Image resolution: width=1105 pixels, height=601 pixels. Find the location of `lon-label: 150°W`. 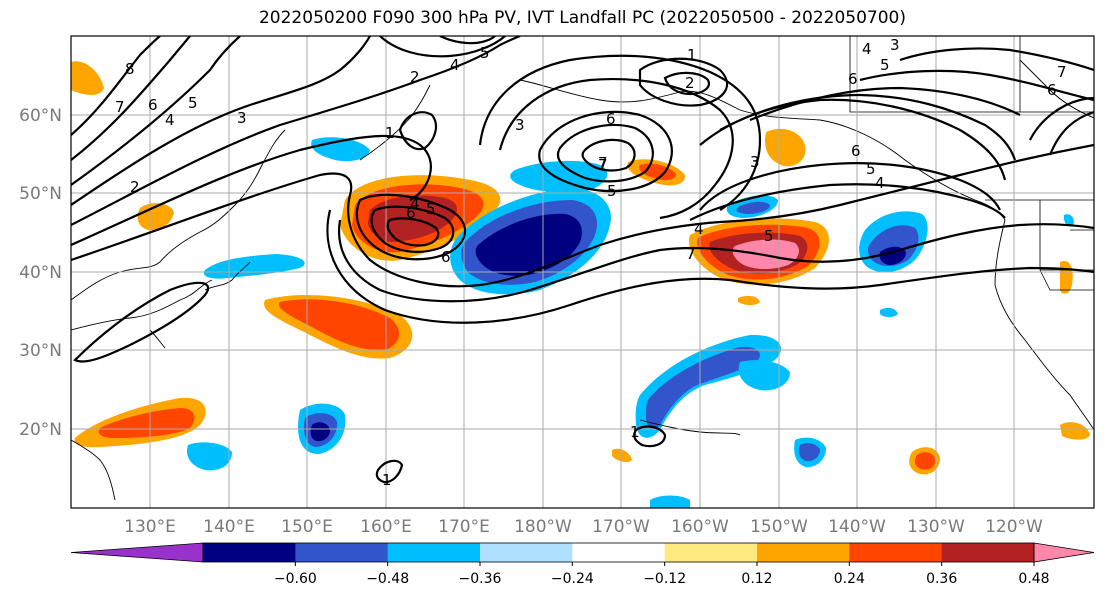

lon-label: 150°W is located at coordinates (779, 527).